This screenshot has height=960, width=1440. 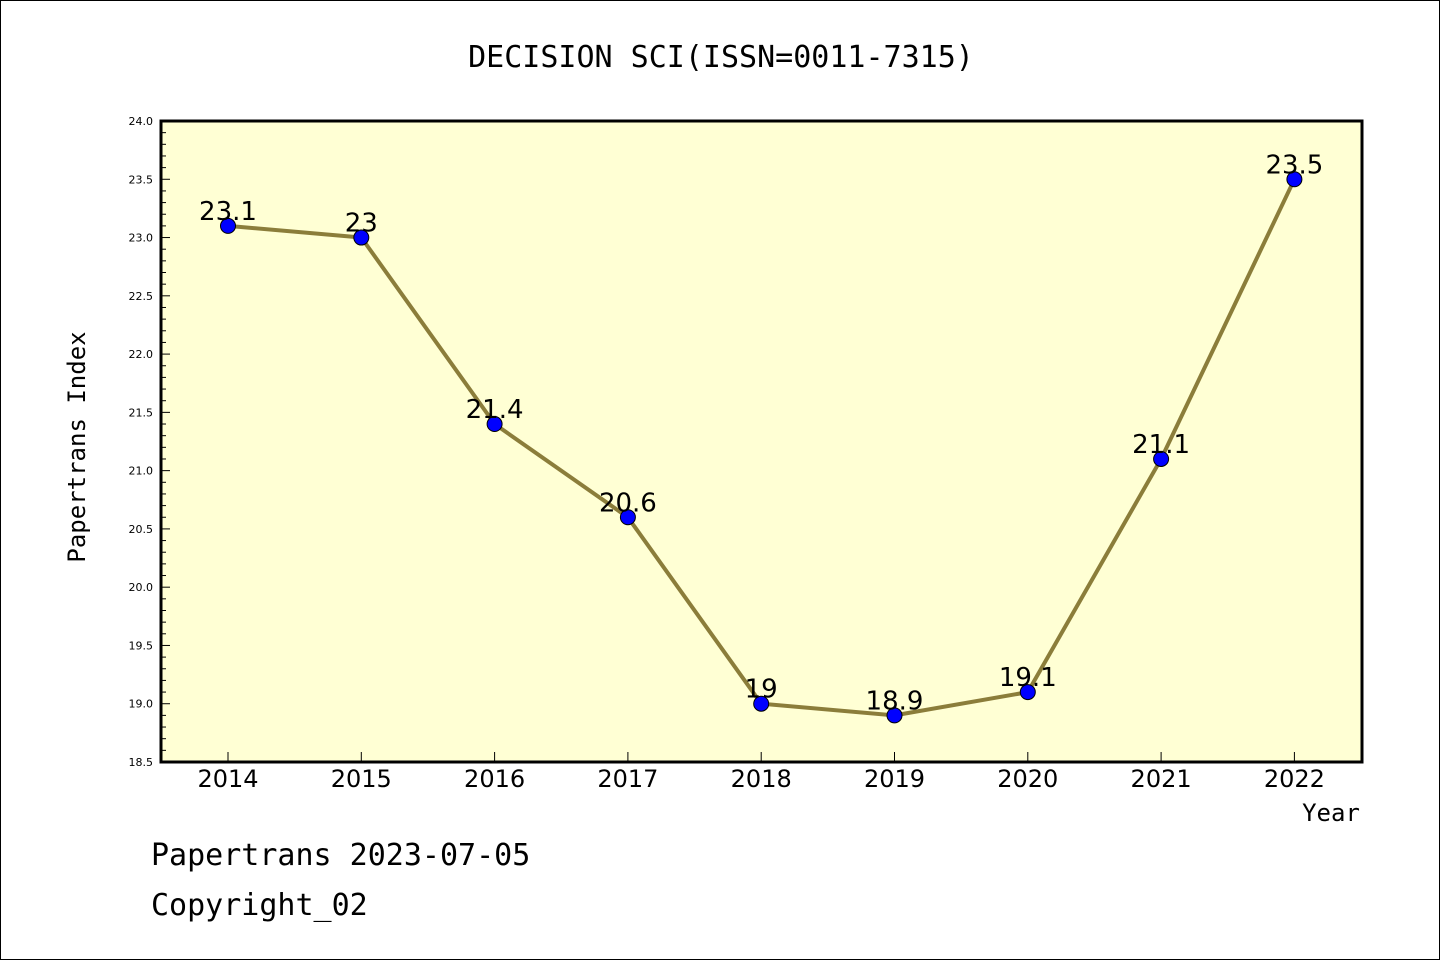 I want to click on data-label: 19.1, so click(x=1028, y=678).